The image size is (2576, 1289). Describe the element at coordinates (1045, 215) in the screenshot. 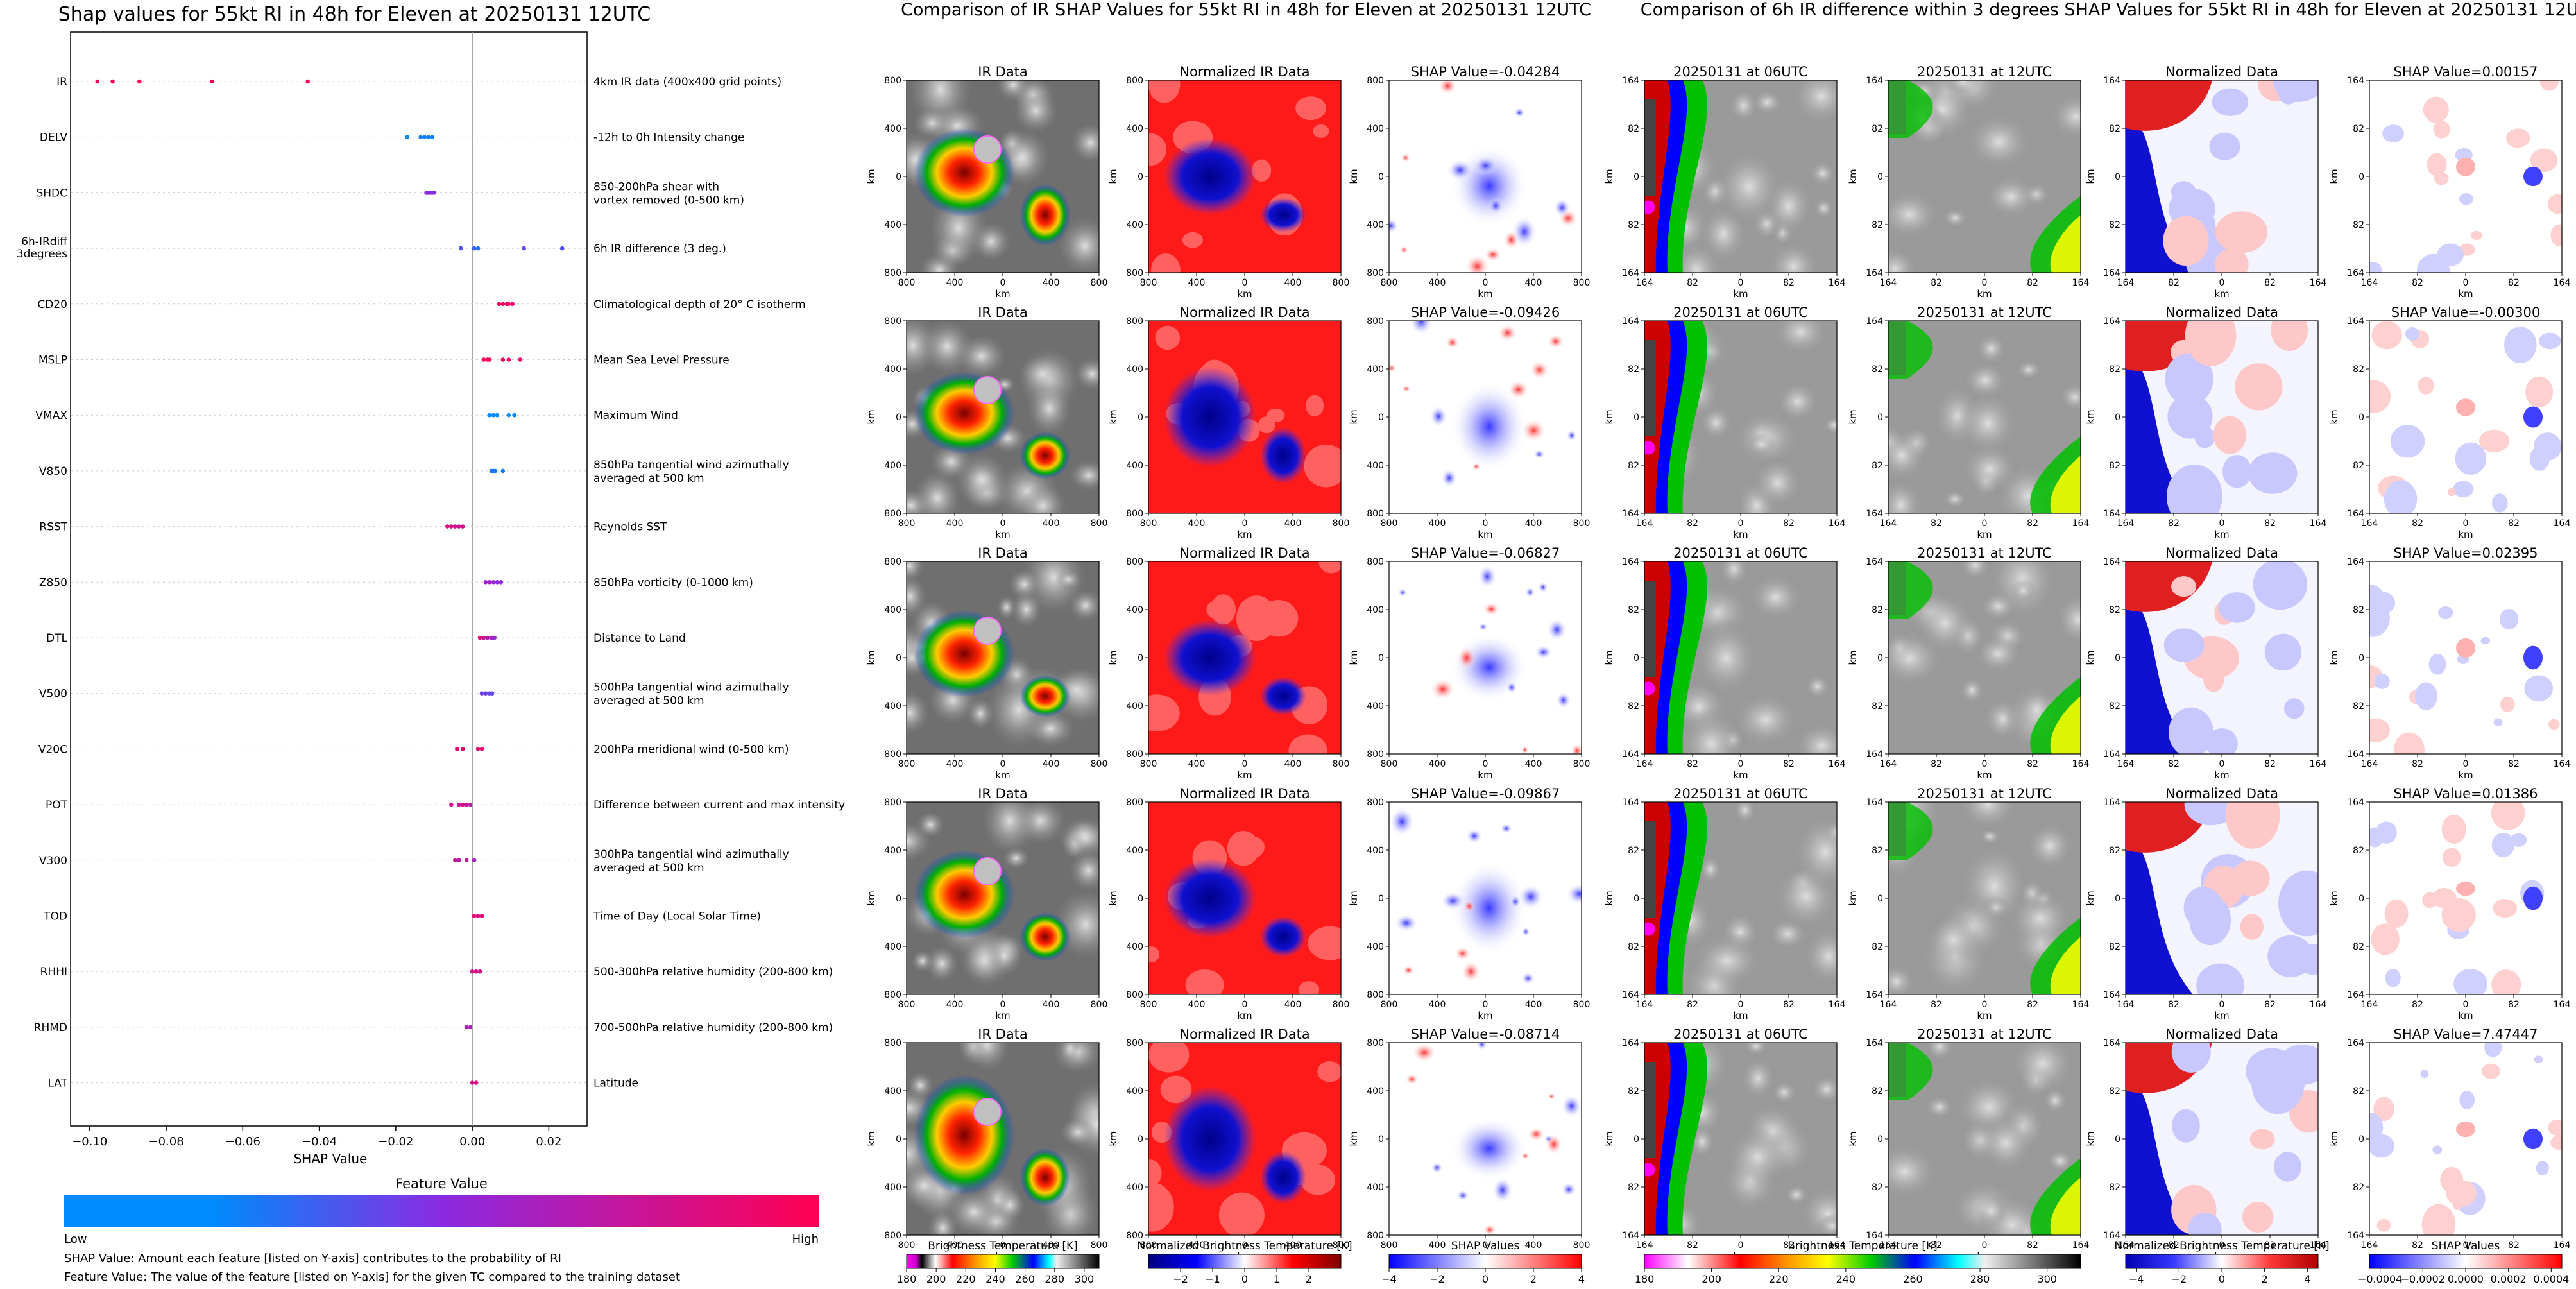

I see `convection-band` at that location.